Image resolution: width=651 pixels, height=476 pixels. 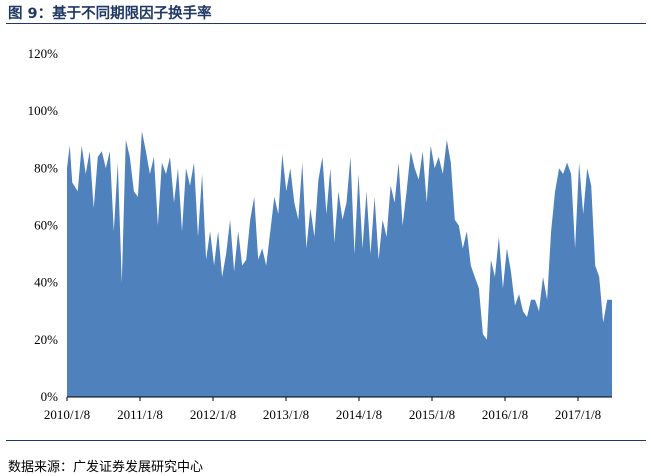 What do you see at coordinates (326, 23) in the screenshot?
I see `title-rule` at bounding box center [326, 23].